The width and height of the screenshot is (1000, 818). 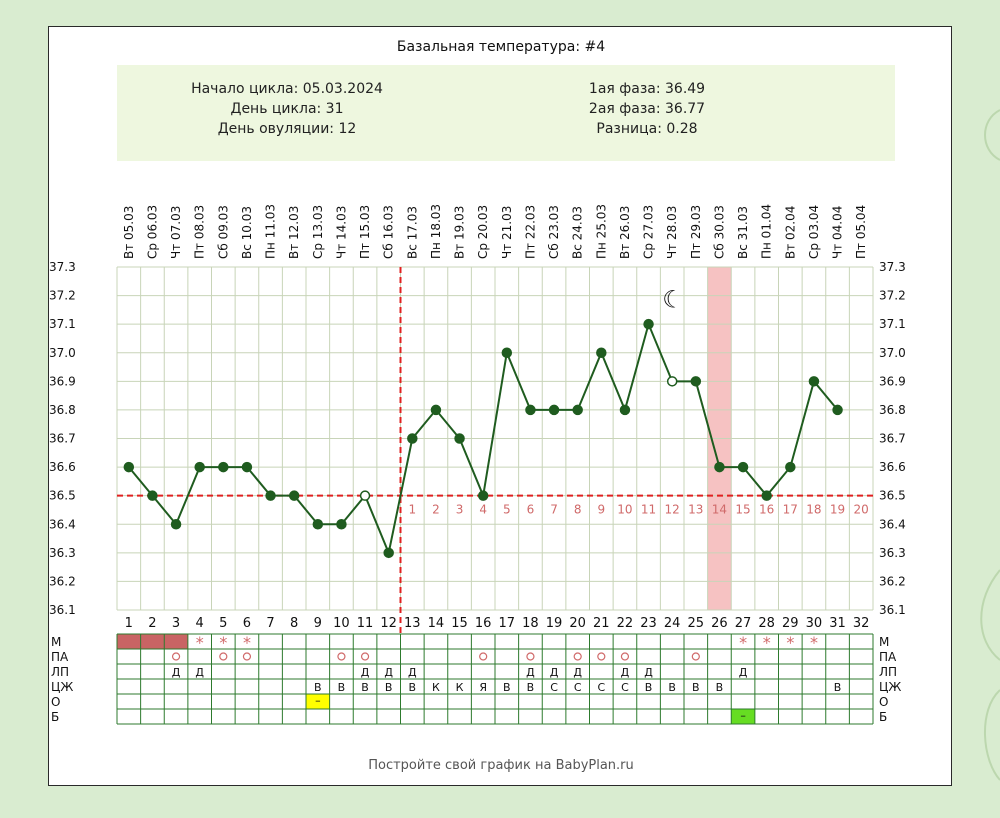 I want to click on cycle-day-label: 27, so click(x=743, y=623).